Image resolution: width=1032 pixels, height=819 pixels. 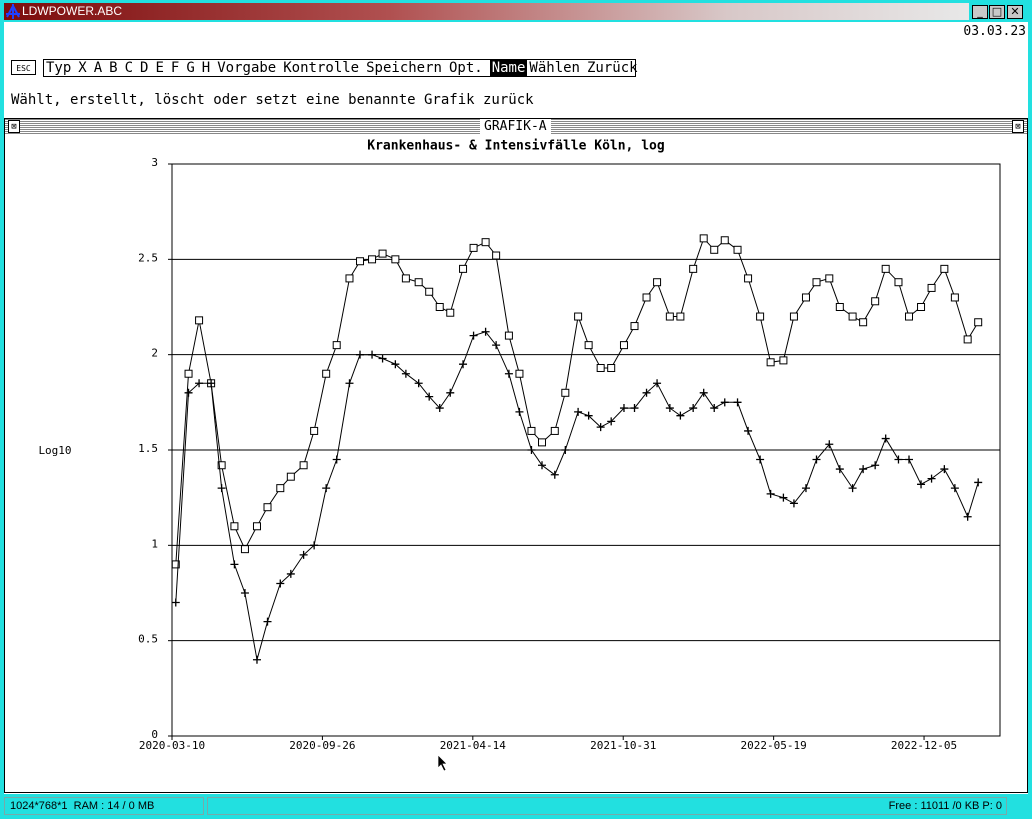 What do you see at coordinates (148, 639) in the screenshot?
I see `y-tick-label: 0.5` at bounding box center [148, 639].